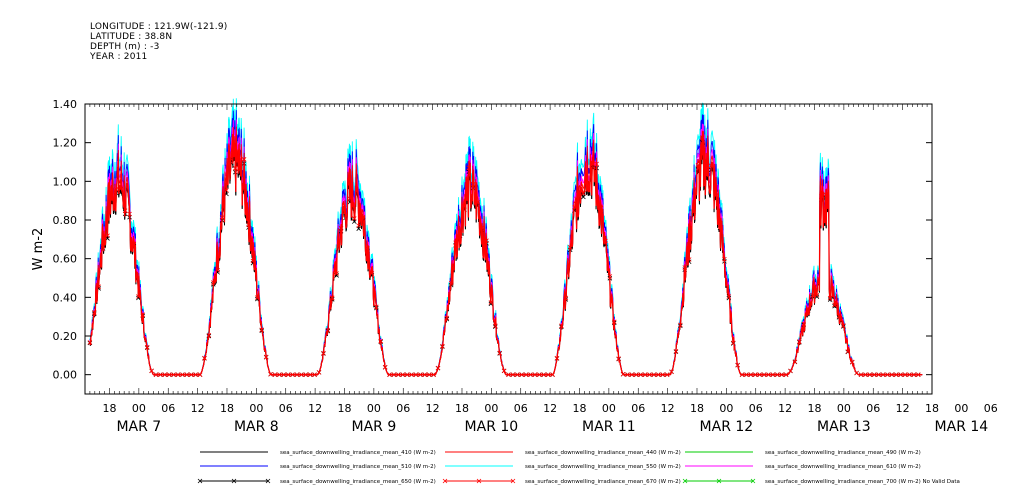 This screenshot has height=504, width=1009. Describe the element at coordinates (65, 220) in the screenshot. I see `y-tick-label: 0.80` at that location.